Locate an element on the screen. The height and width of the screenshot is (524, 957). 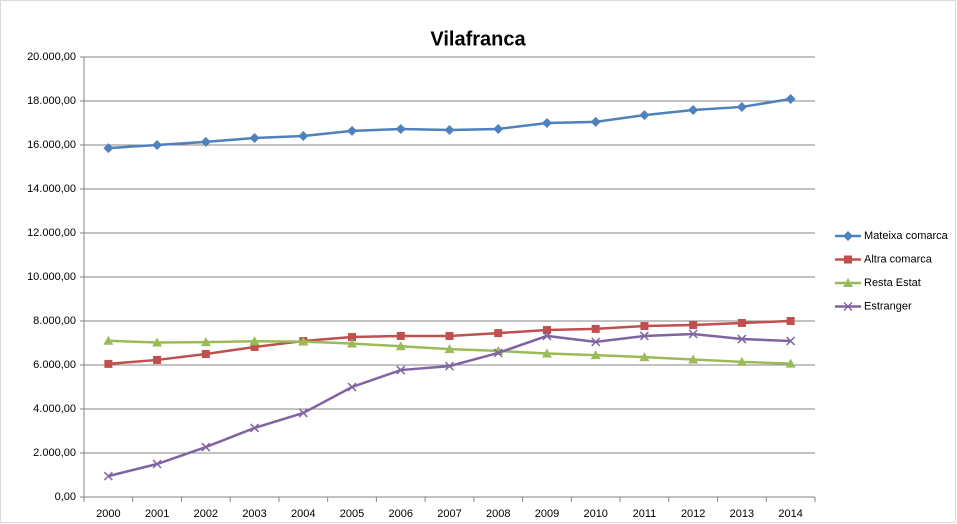
x-tick-label: 2001 is located at coordinates (157, 514).